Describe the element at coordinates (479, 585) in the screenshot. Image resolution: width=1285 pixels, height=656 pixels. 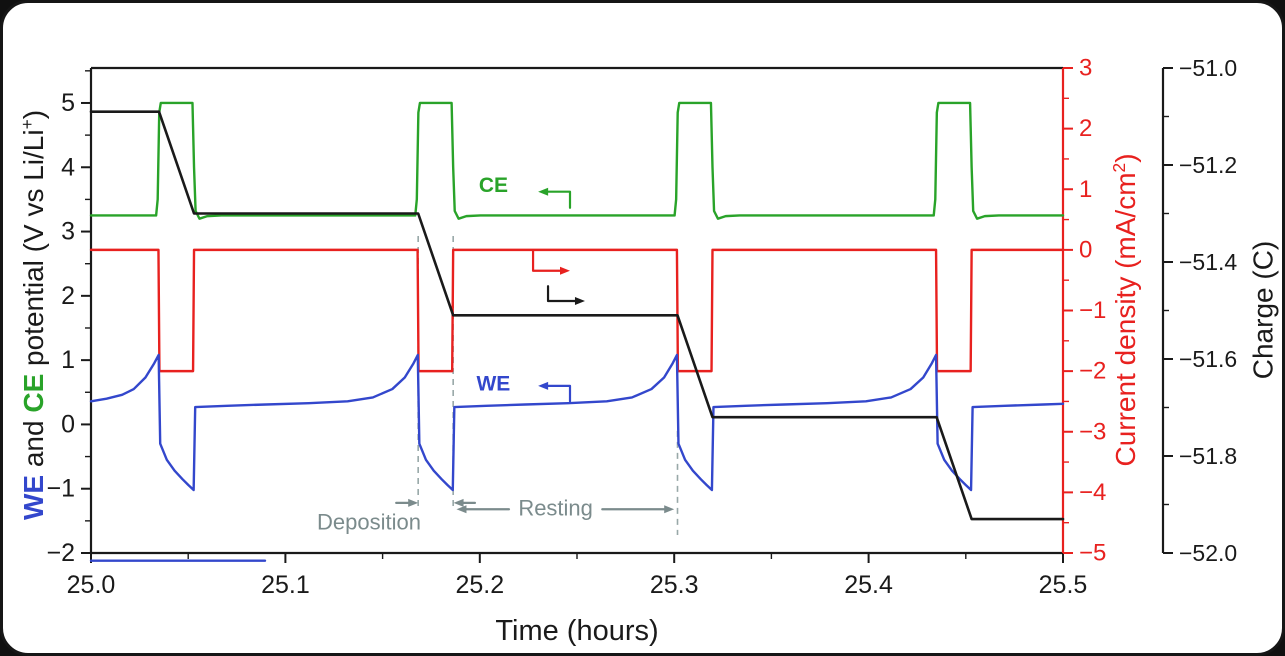
I see `x-tick-label: 25.2` at that location.